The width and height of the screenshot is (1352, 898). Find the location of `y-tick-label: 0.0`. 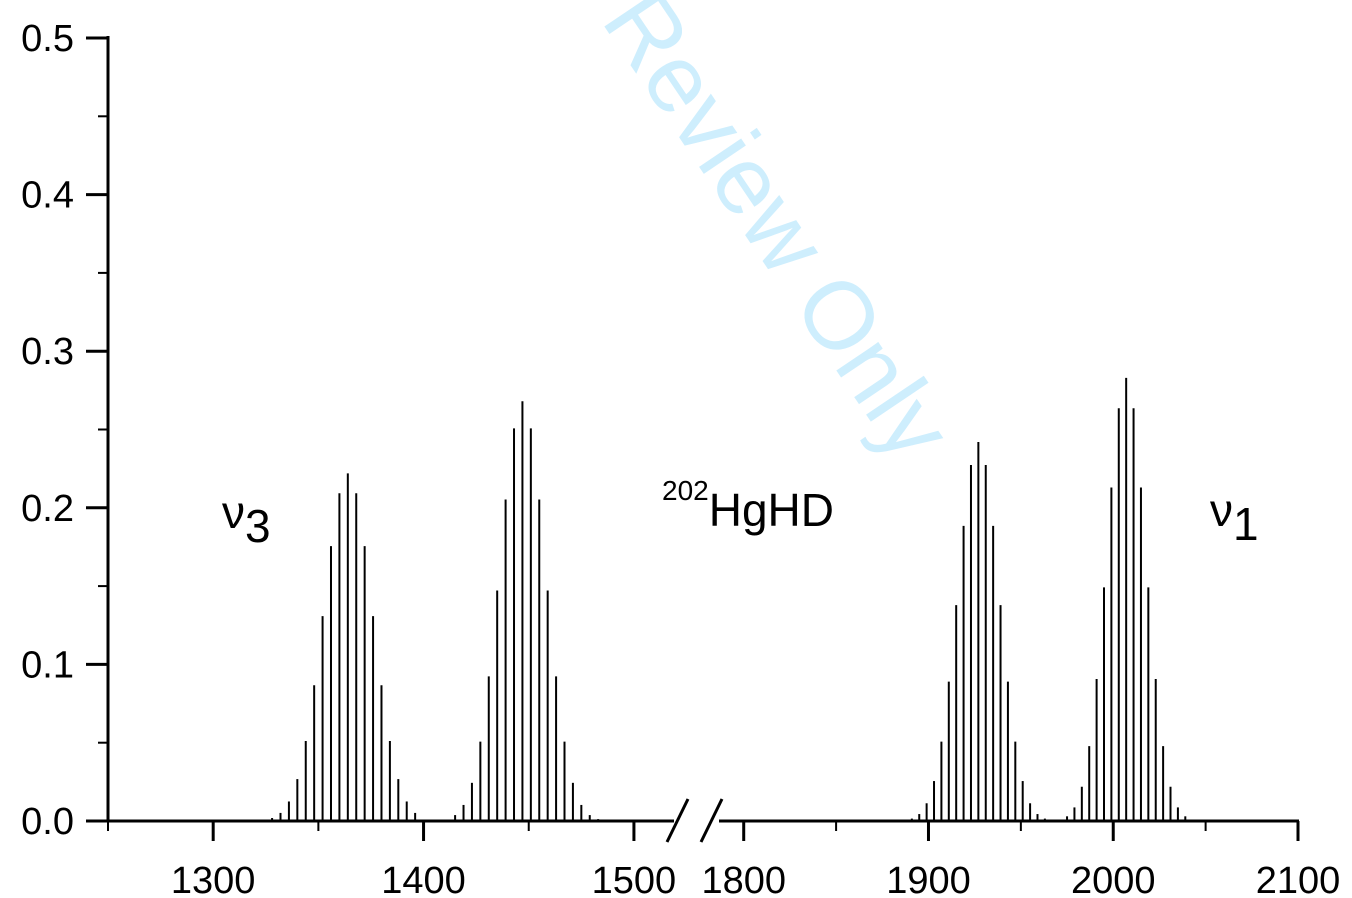

y-tick-label: 0.0 is located at coordinates (47, 822).